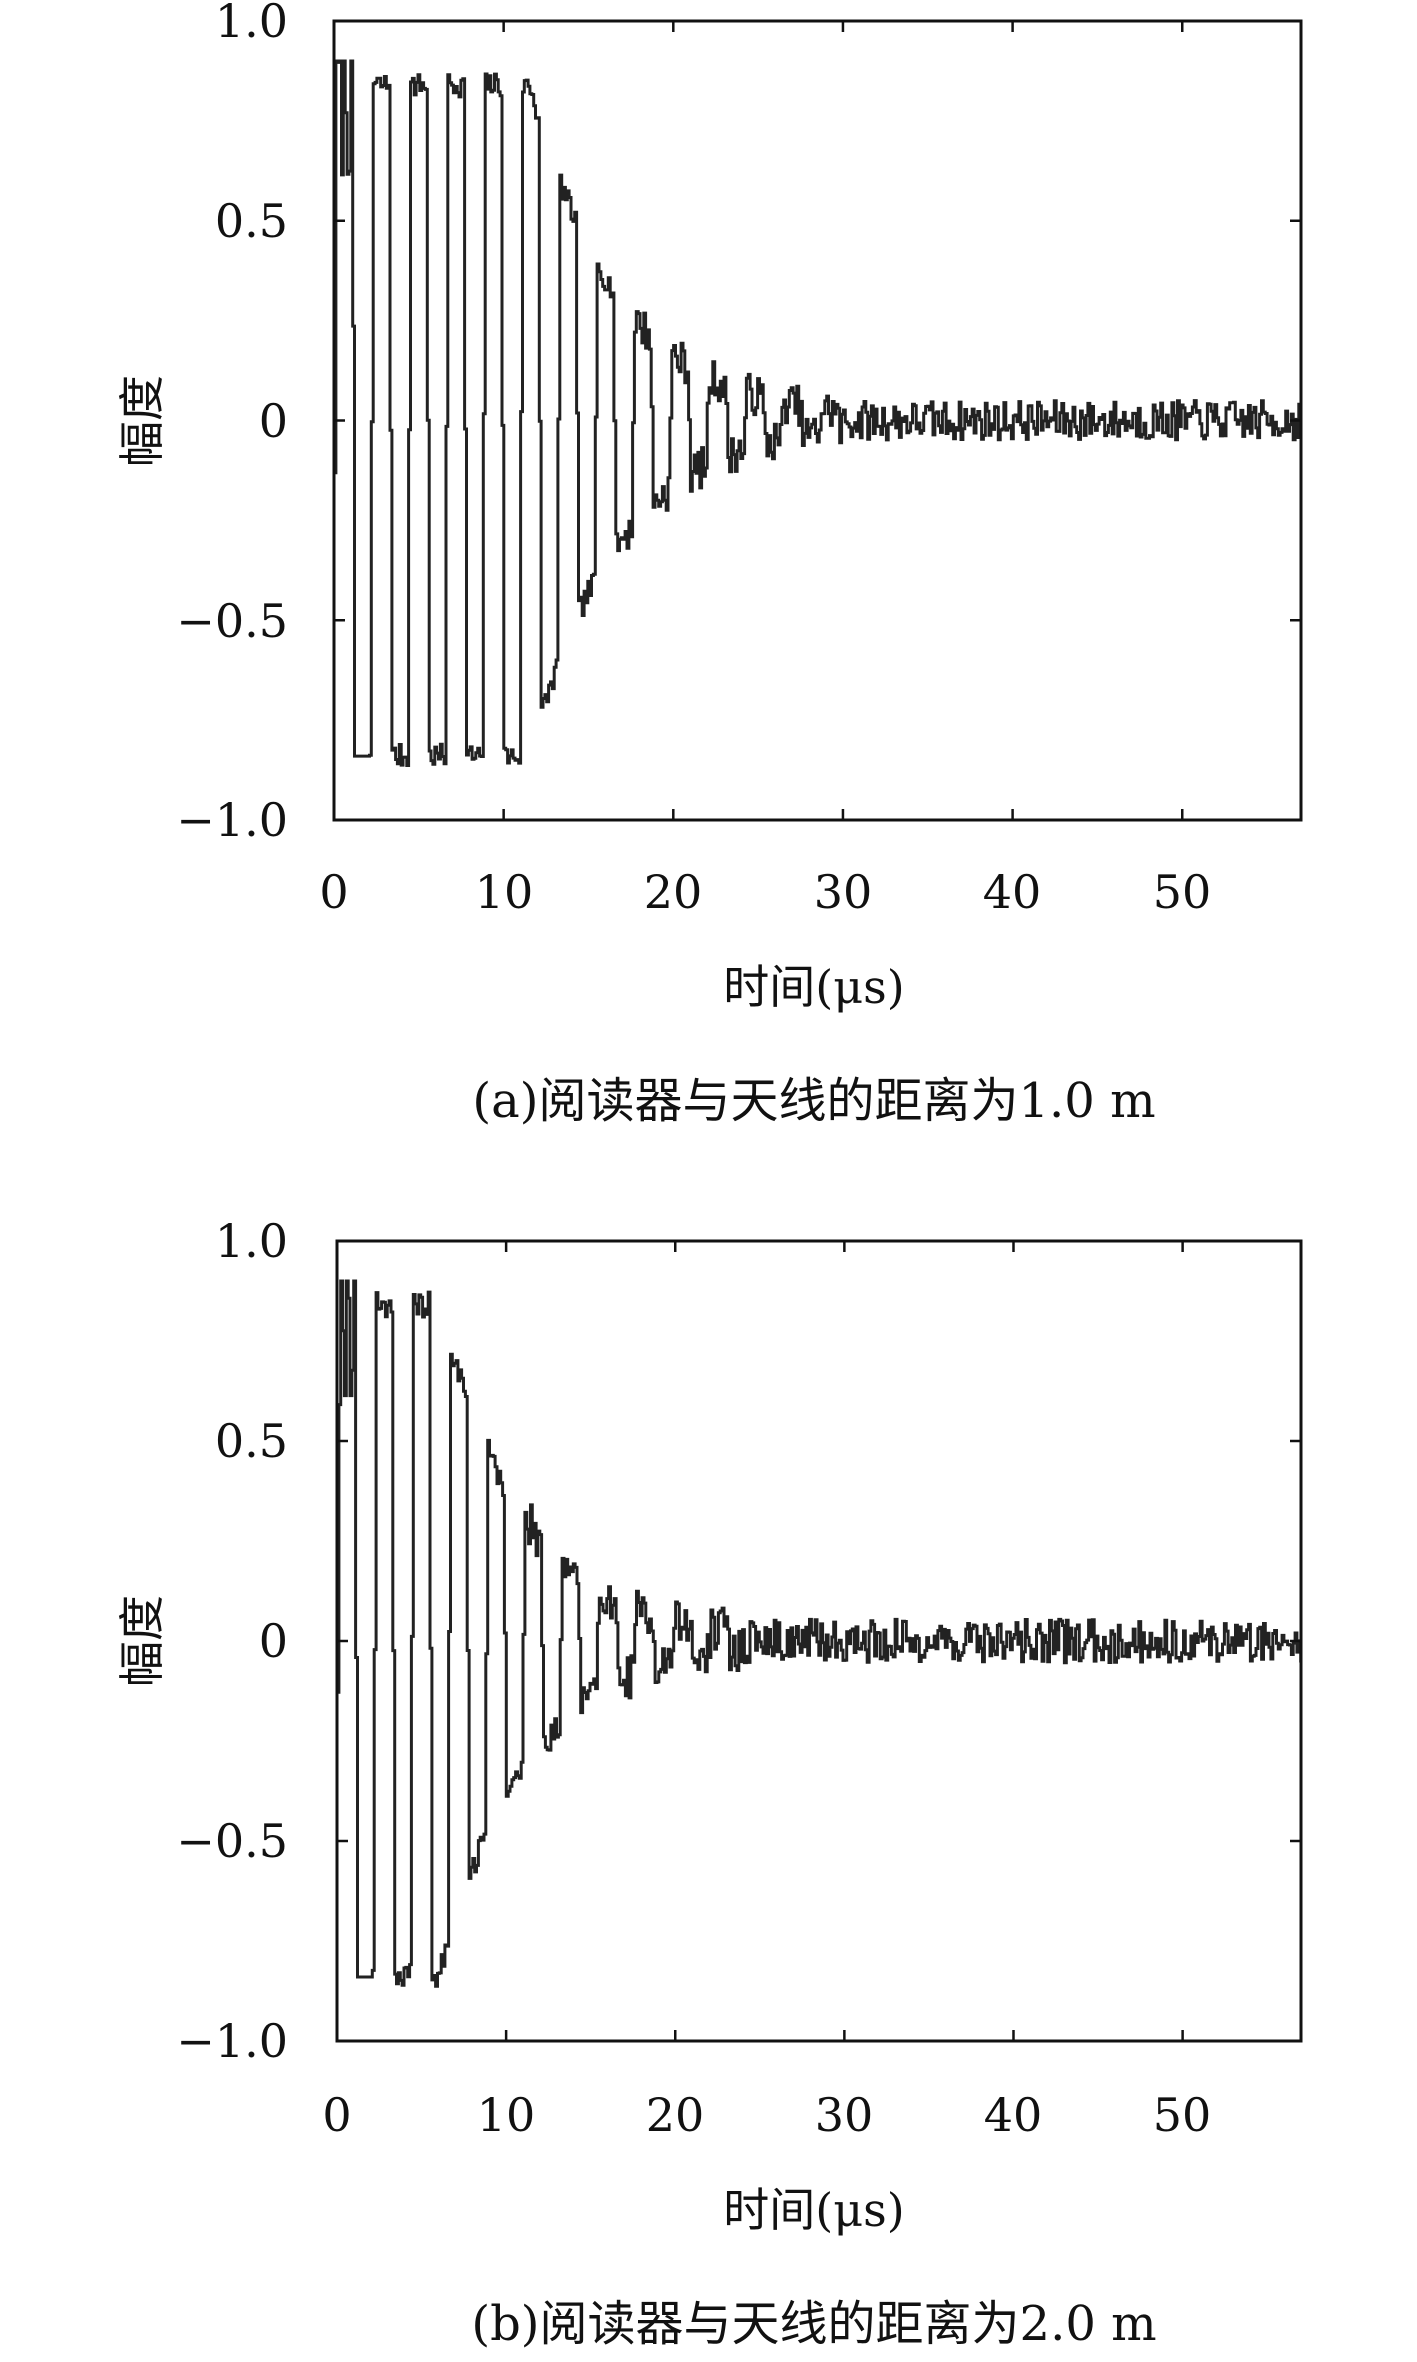 This screenshot has height=2362, width=1417. I want to click on xtick-label-a-3: 30, so click(843, 892).